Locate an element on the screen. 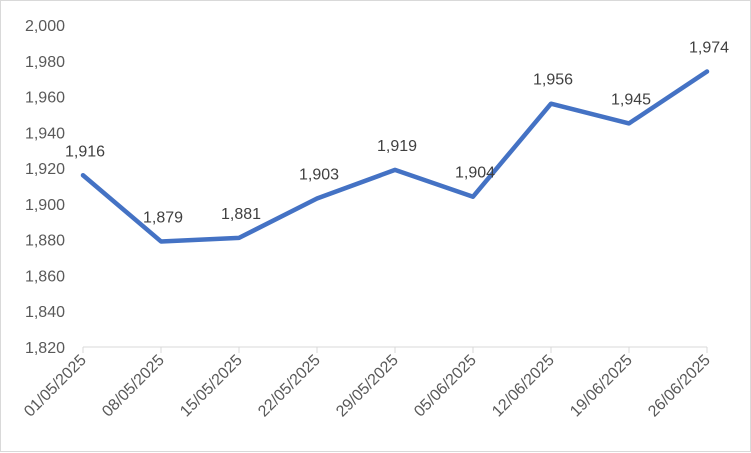  data-label: 1,956 is located at coordinates (553, 80).